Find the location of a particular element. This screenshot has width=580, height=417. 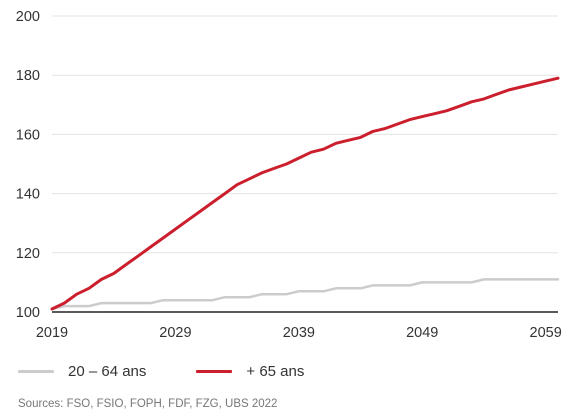

x-axis-tick-labels: 2019 2029 2039 2049 2059 is located at coordinates (299, 333).